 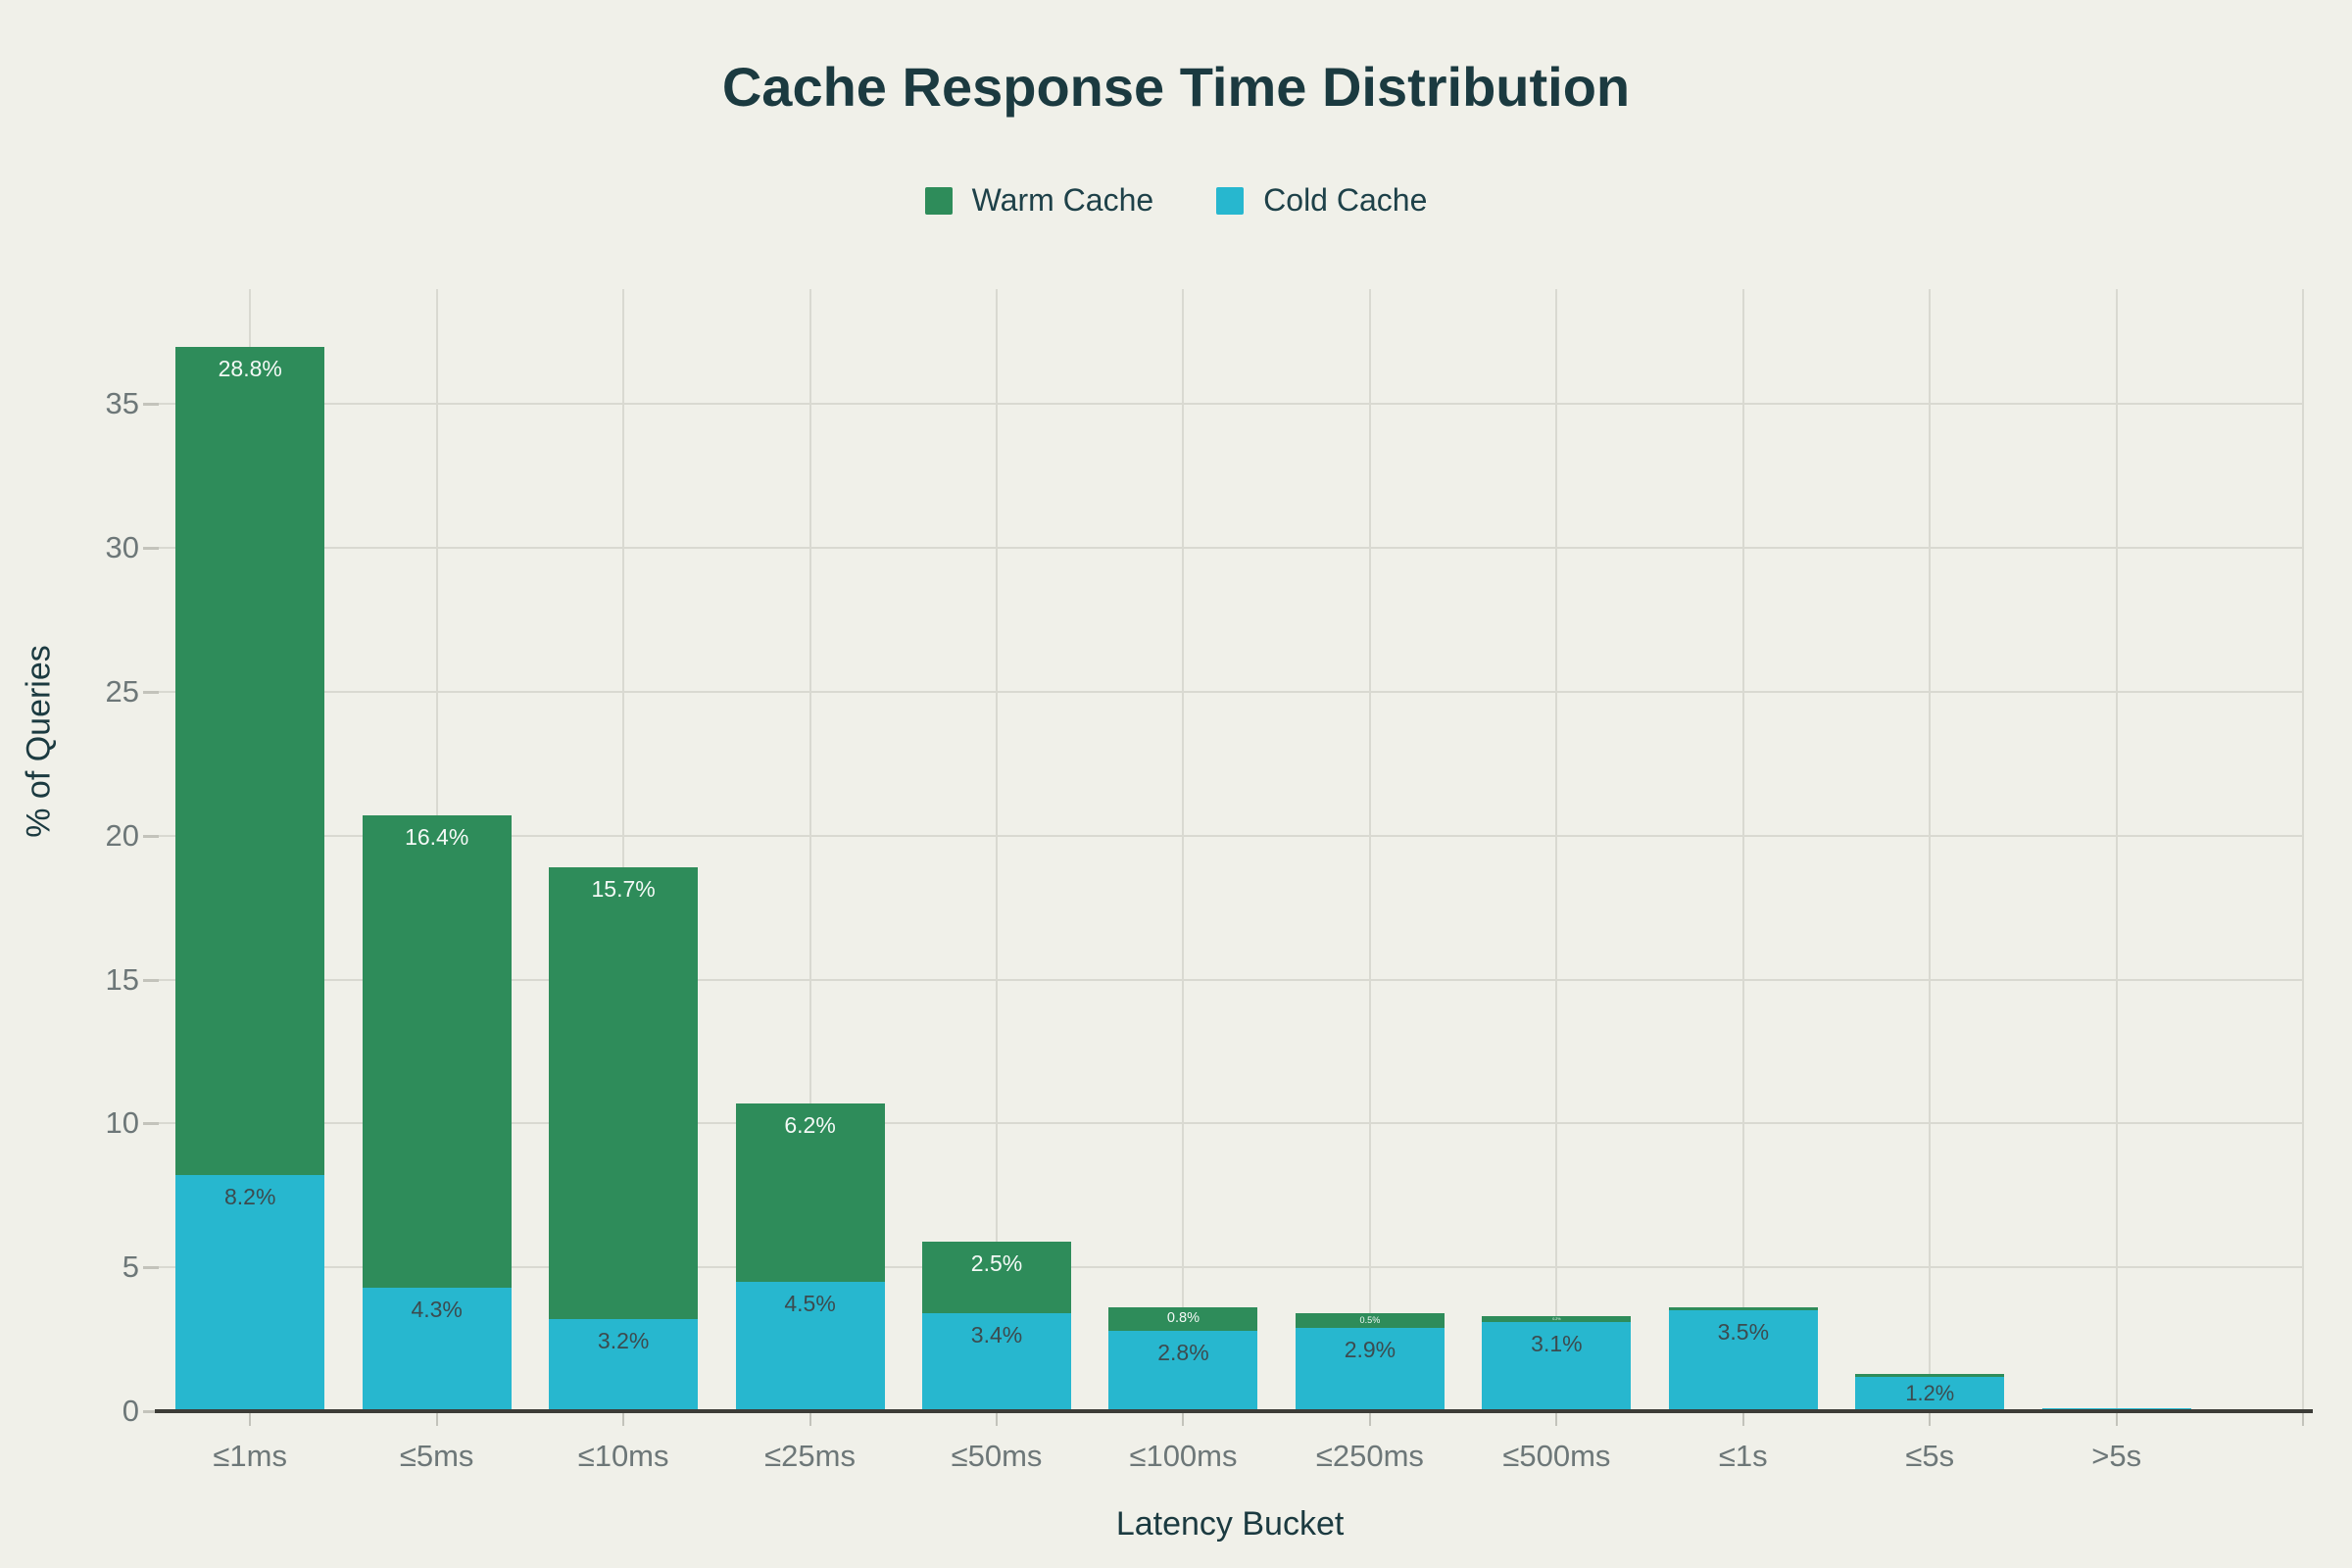 I want to click on bar-value-label: 2.9%, so click(x=1370, y=1349).